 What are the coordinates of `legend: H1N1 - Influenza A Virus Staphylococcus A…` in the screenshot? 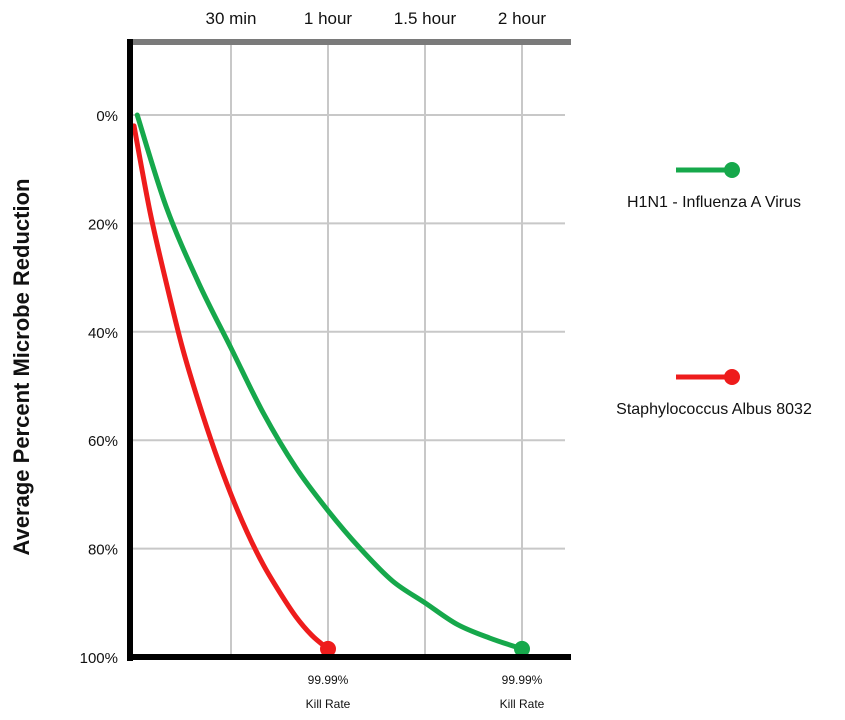 It's located at (714, 290).